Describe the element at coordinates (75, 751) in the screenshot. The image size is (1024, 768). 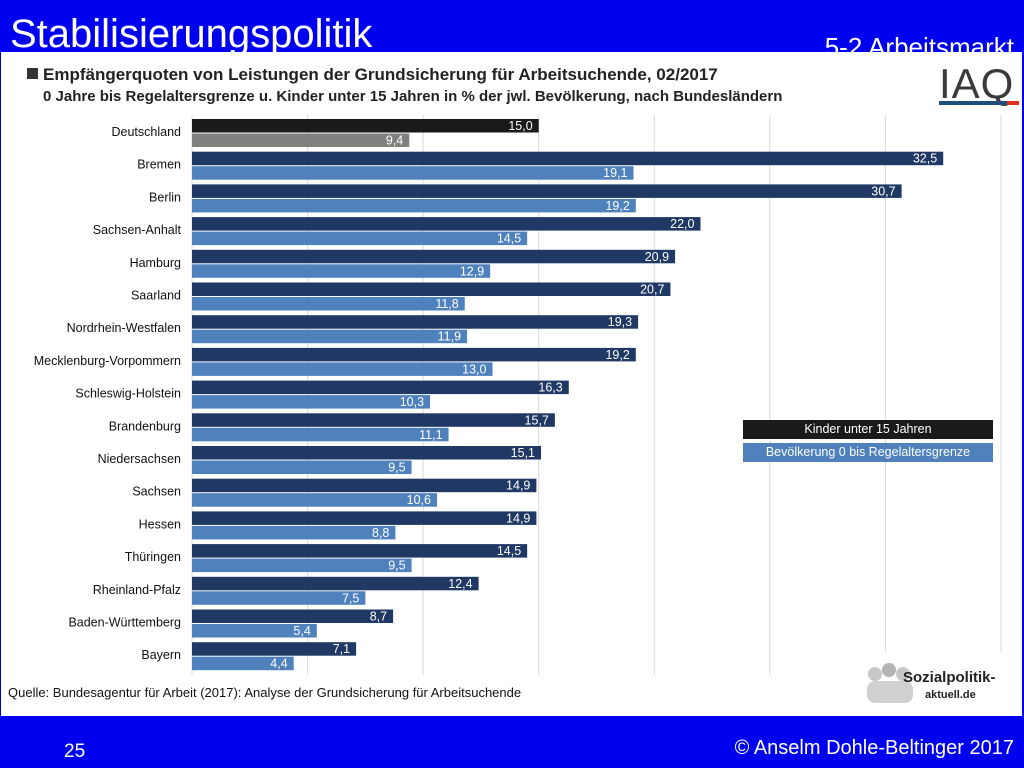
I see `page-number: 25` at that location.